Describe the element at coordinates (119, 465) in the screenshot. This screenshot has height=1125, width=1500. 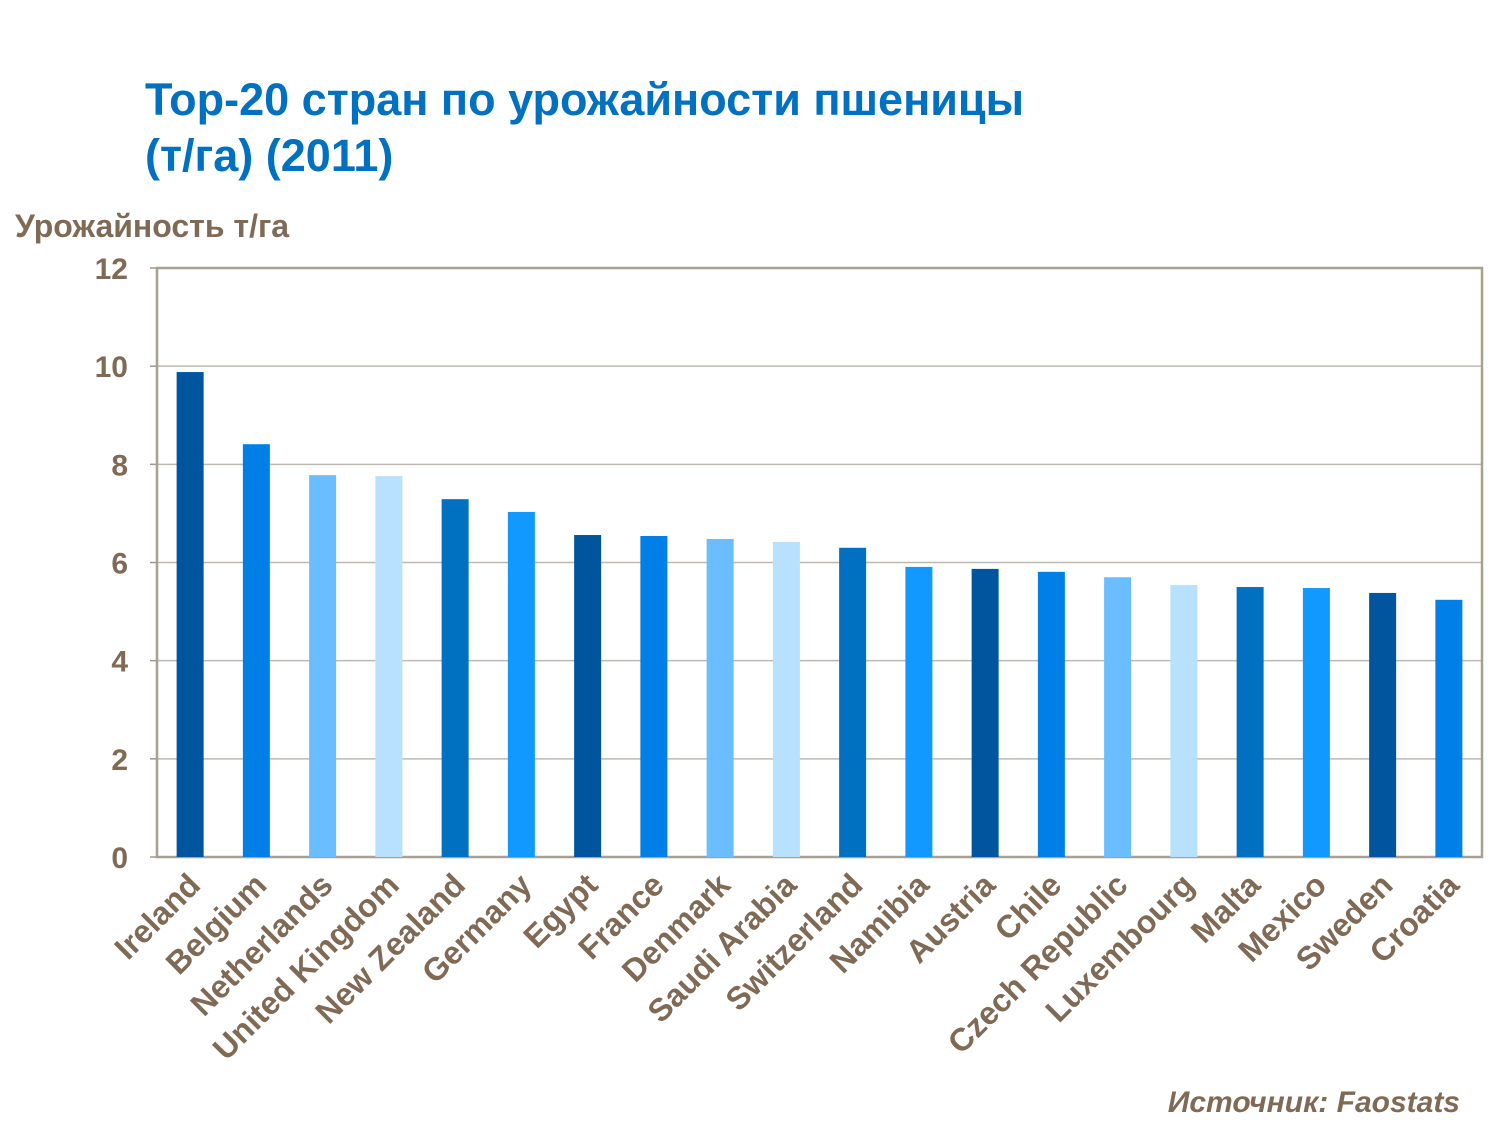
I see `y-tick-label: 8` at that location.